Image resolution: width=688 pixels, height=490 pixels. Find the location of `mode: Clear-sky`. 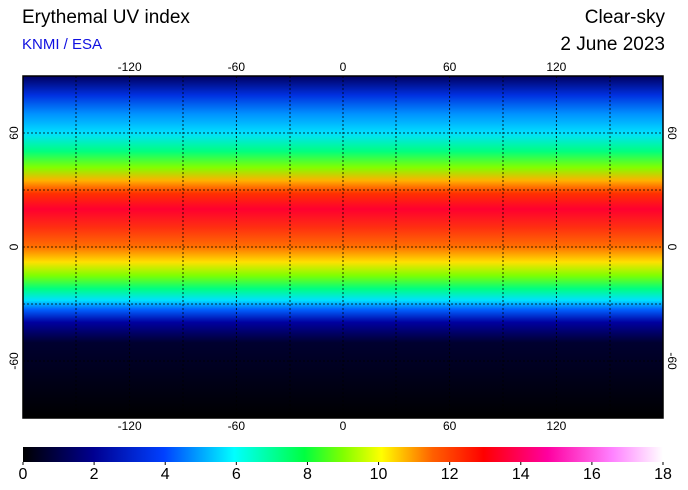

mode: Clear-sky is located at coordinates (625, 17).